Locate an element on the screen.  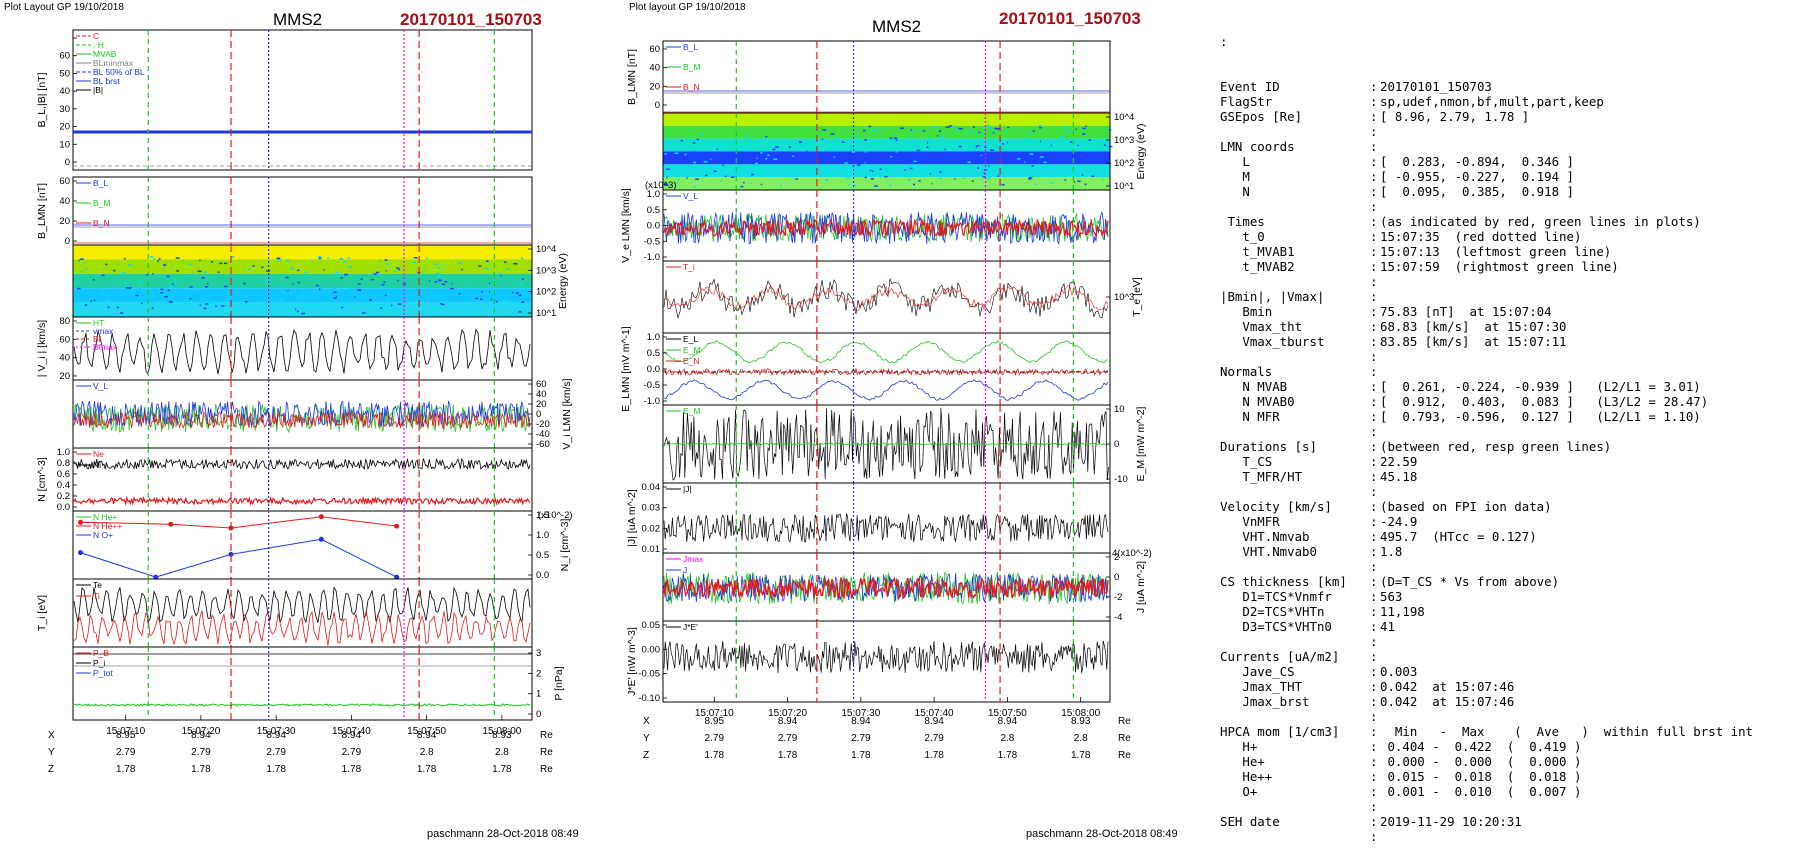
info-row: Currents [uA/m2]: is located at coordinates (1510, 656).